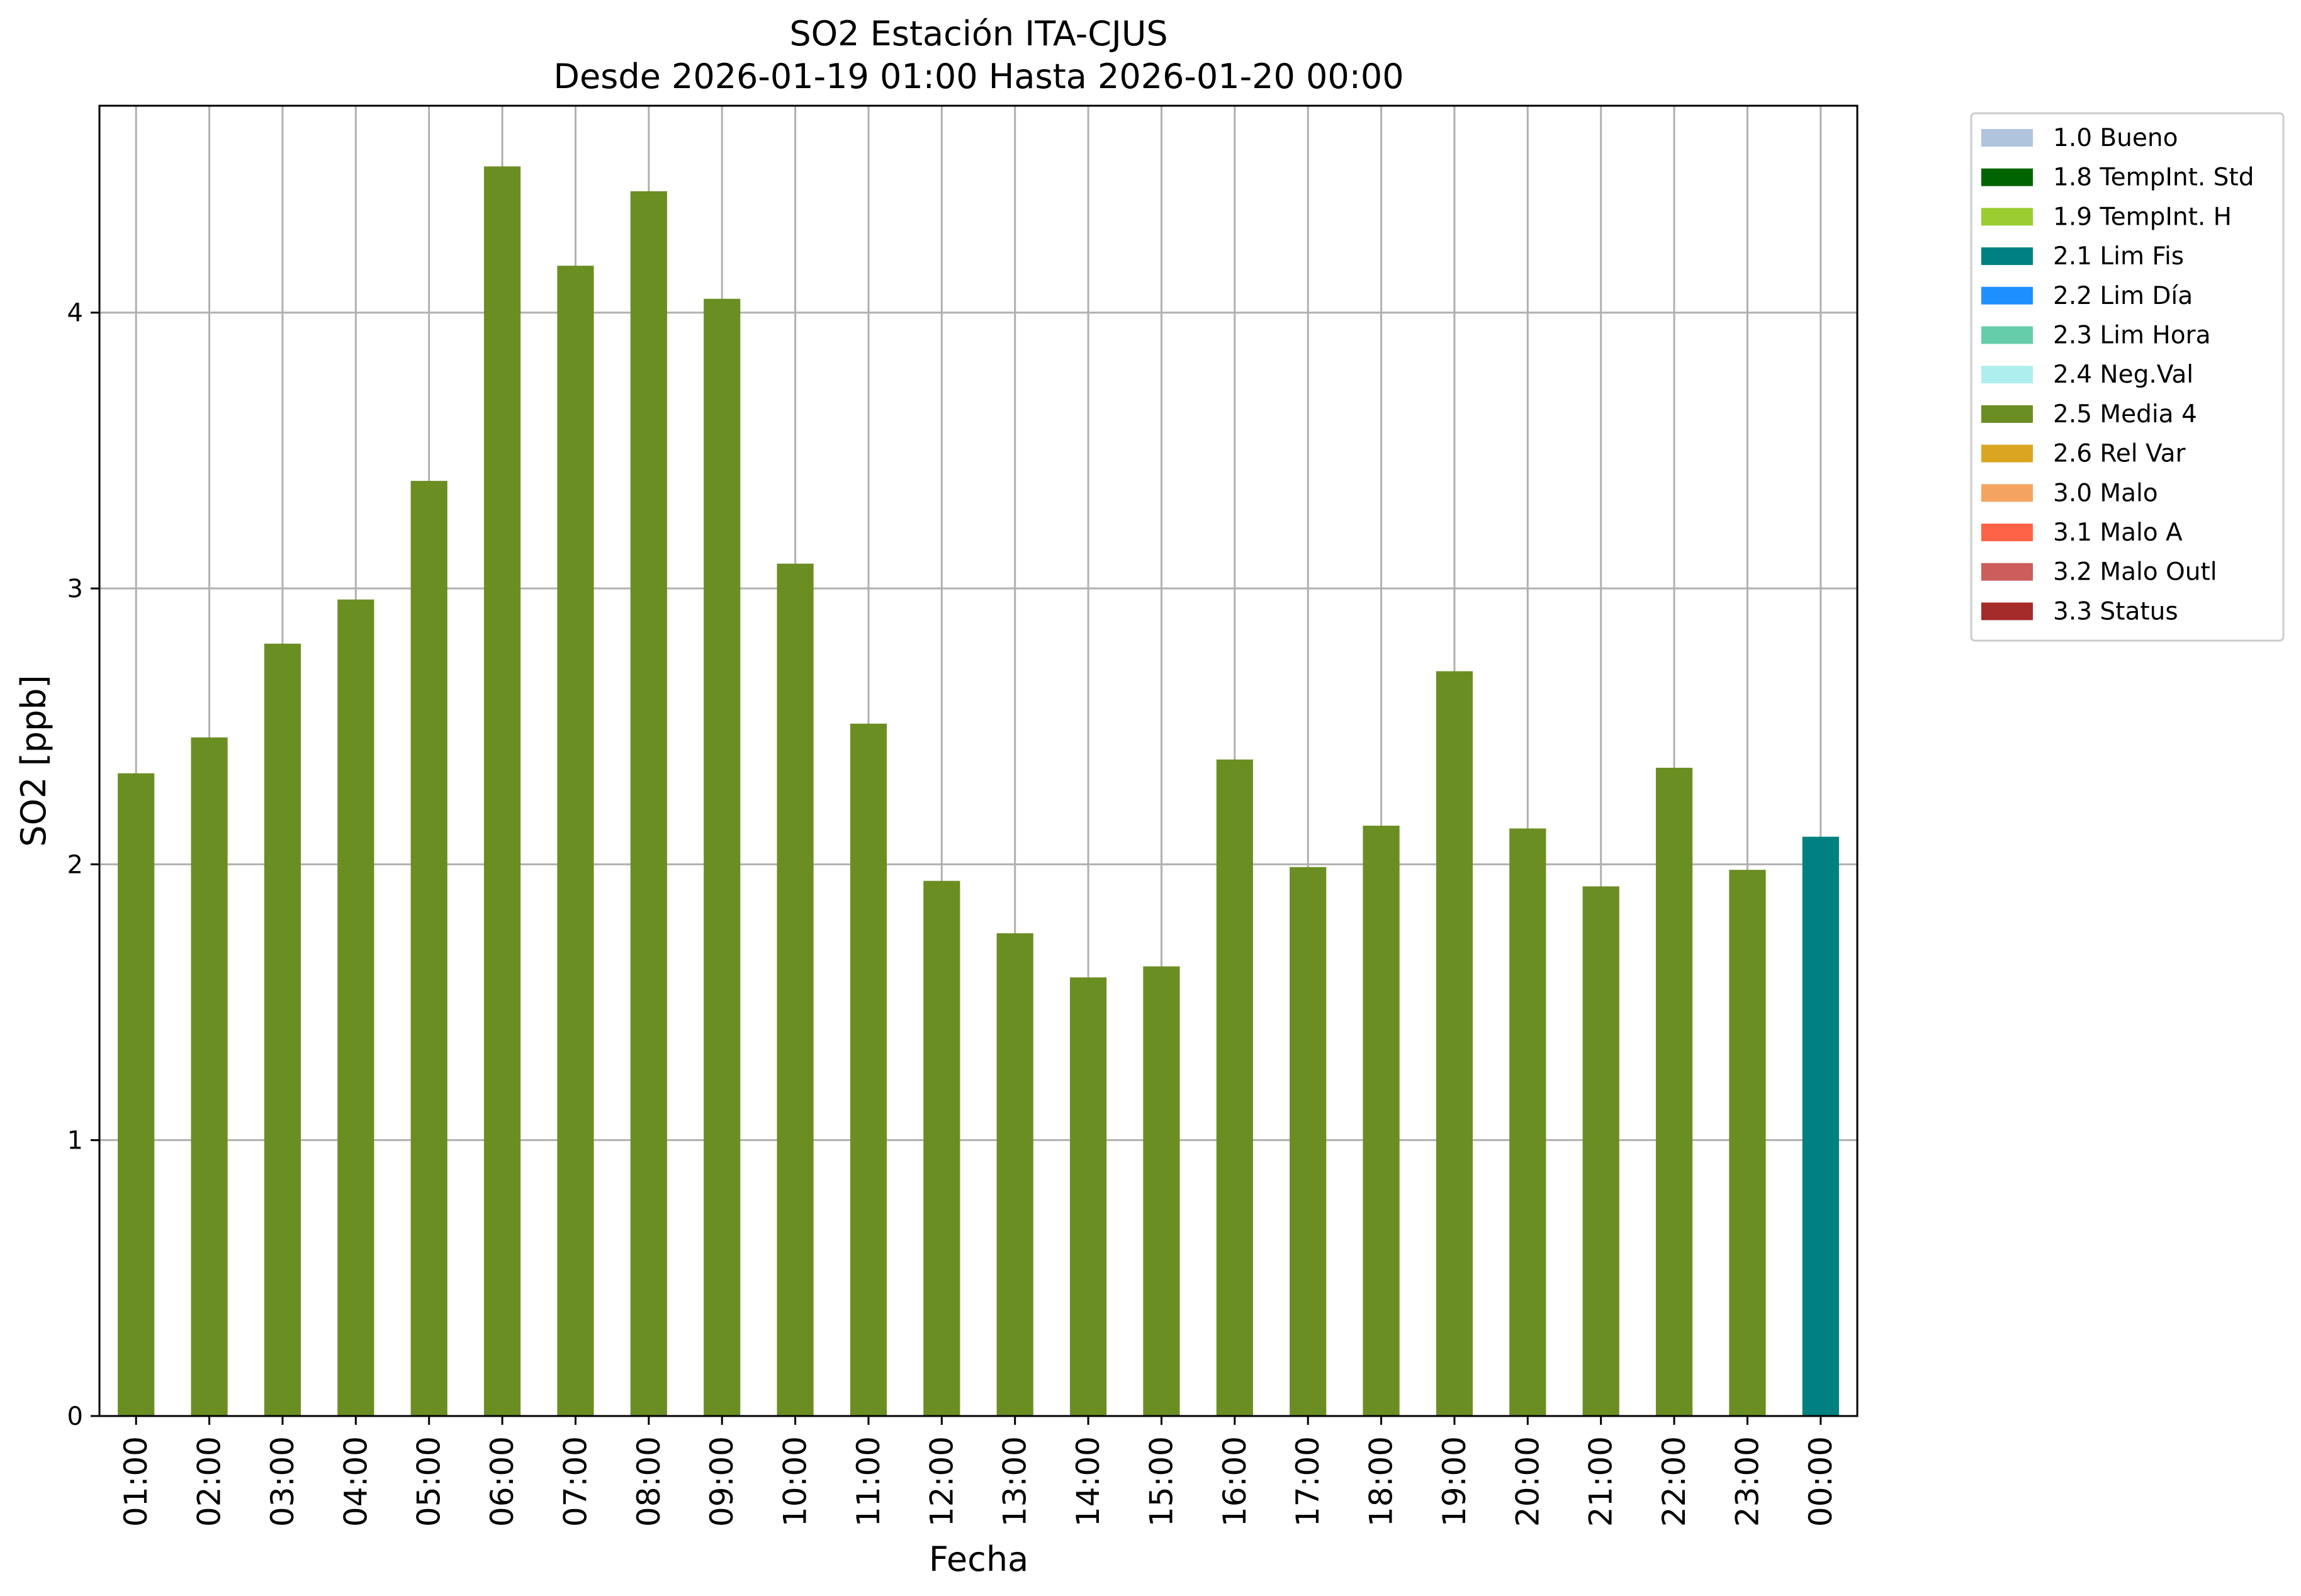  What do you see at coordinates (1382, 1481) in the screenshot?
I see `x-tick-label: 18:00` at bounding box center [1382, 1481].